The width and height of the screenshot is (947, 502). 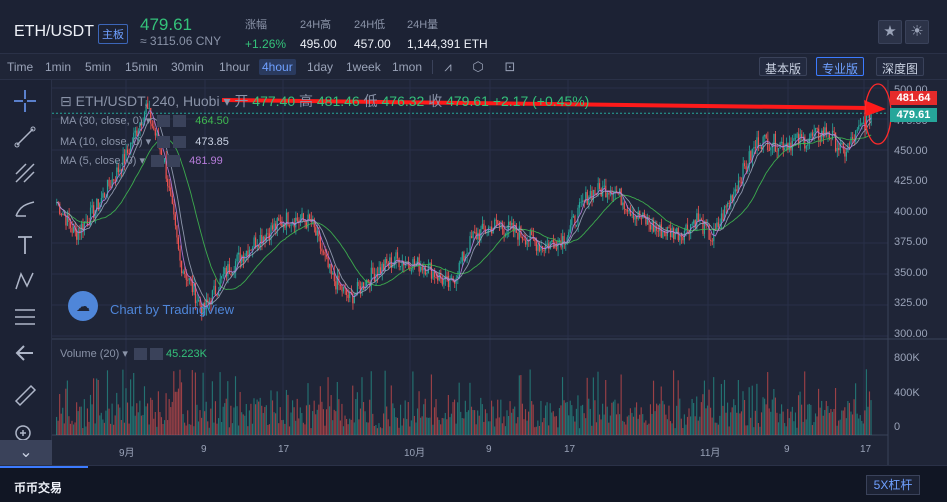 I want to click on text-icon, so click(x=25, y=245).